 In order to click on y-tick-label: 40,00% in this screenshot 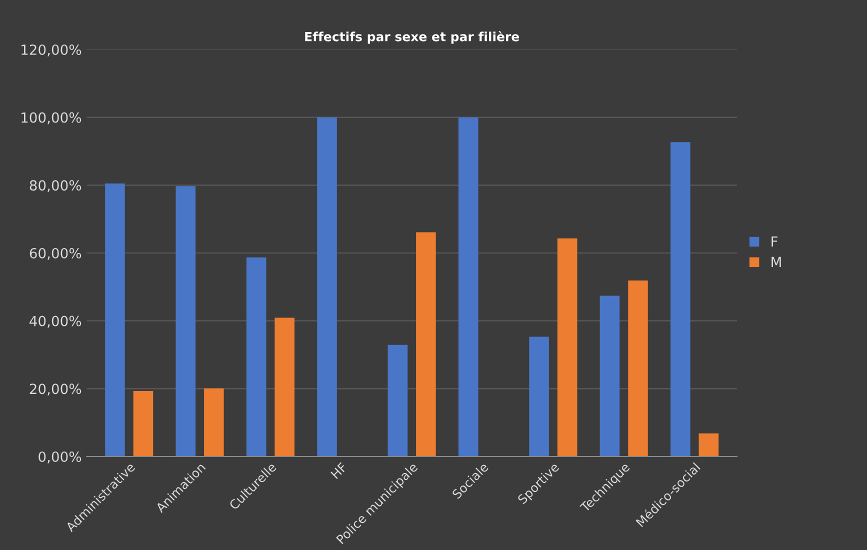, I will do `click(56, 322)`.